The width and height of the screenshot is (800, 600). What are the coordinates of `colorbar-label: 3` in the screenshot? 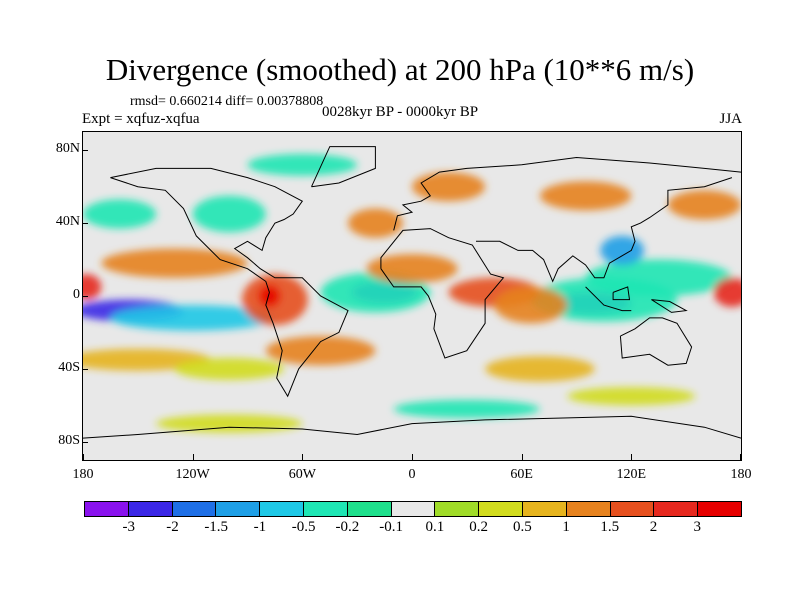 It's located at (697, 527).